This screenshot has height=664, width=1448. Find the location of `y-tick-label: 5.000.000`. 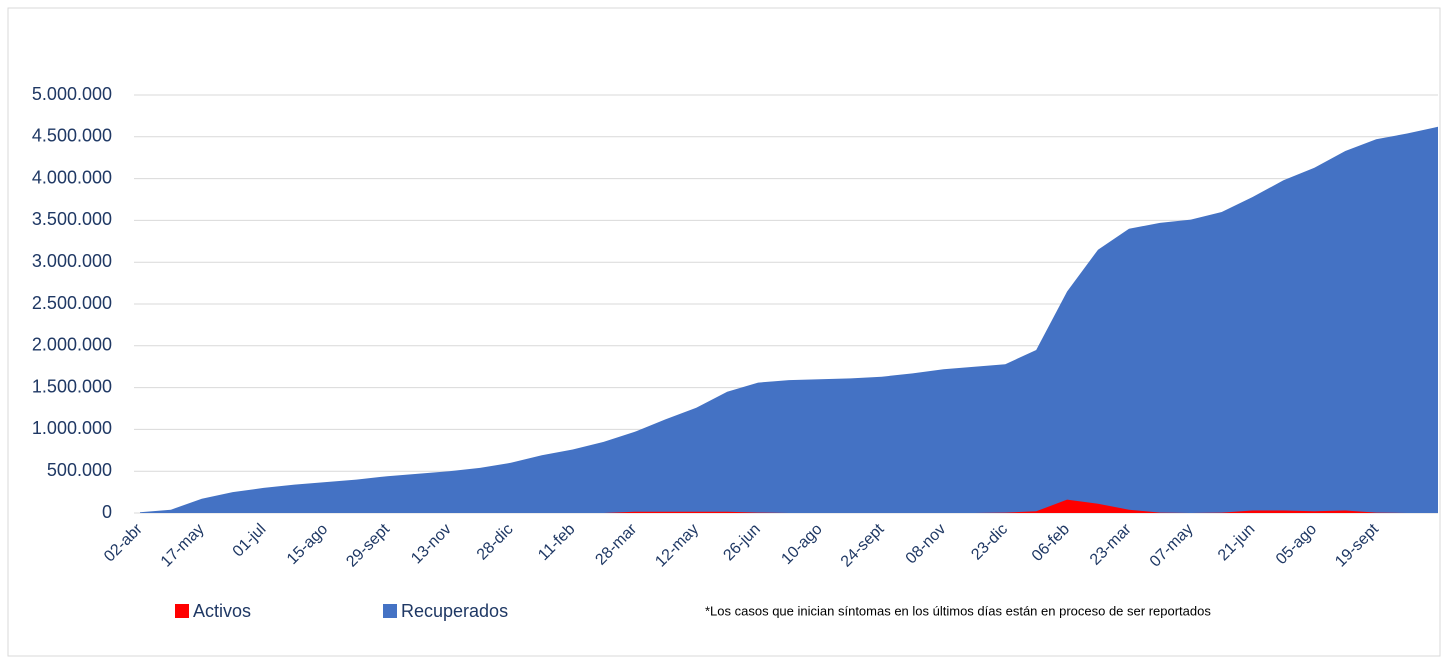

y-tick-label: 5.000.000 is located at coordinates (72, 94).